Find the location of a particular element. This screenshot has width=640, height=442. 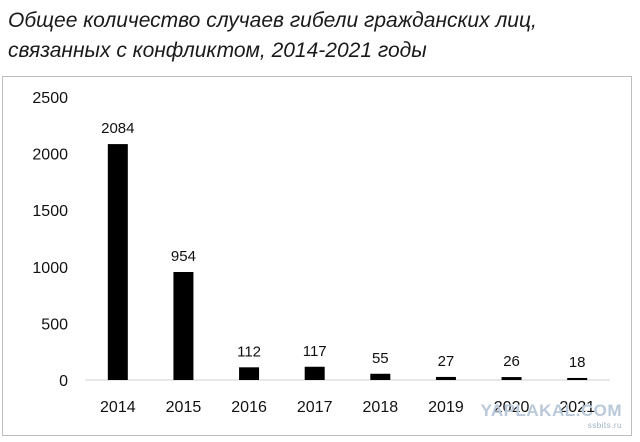

x-tick-label-2020: 2020 is located at coordinates (512, 407).